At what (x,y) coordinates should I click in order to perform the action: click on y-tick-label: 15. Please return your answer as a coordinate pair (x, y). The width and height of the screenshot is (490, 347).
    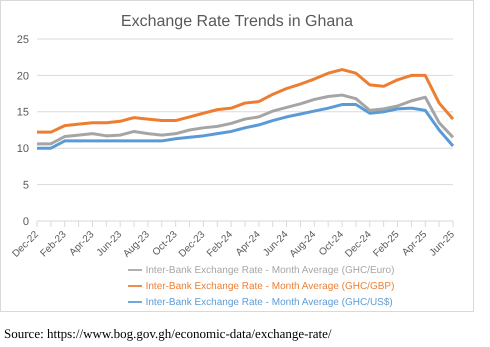
    Looking at the image, I should click on (22, 112).